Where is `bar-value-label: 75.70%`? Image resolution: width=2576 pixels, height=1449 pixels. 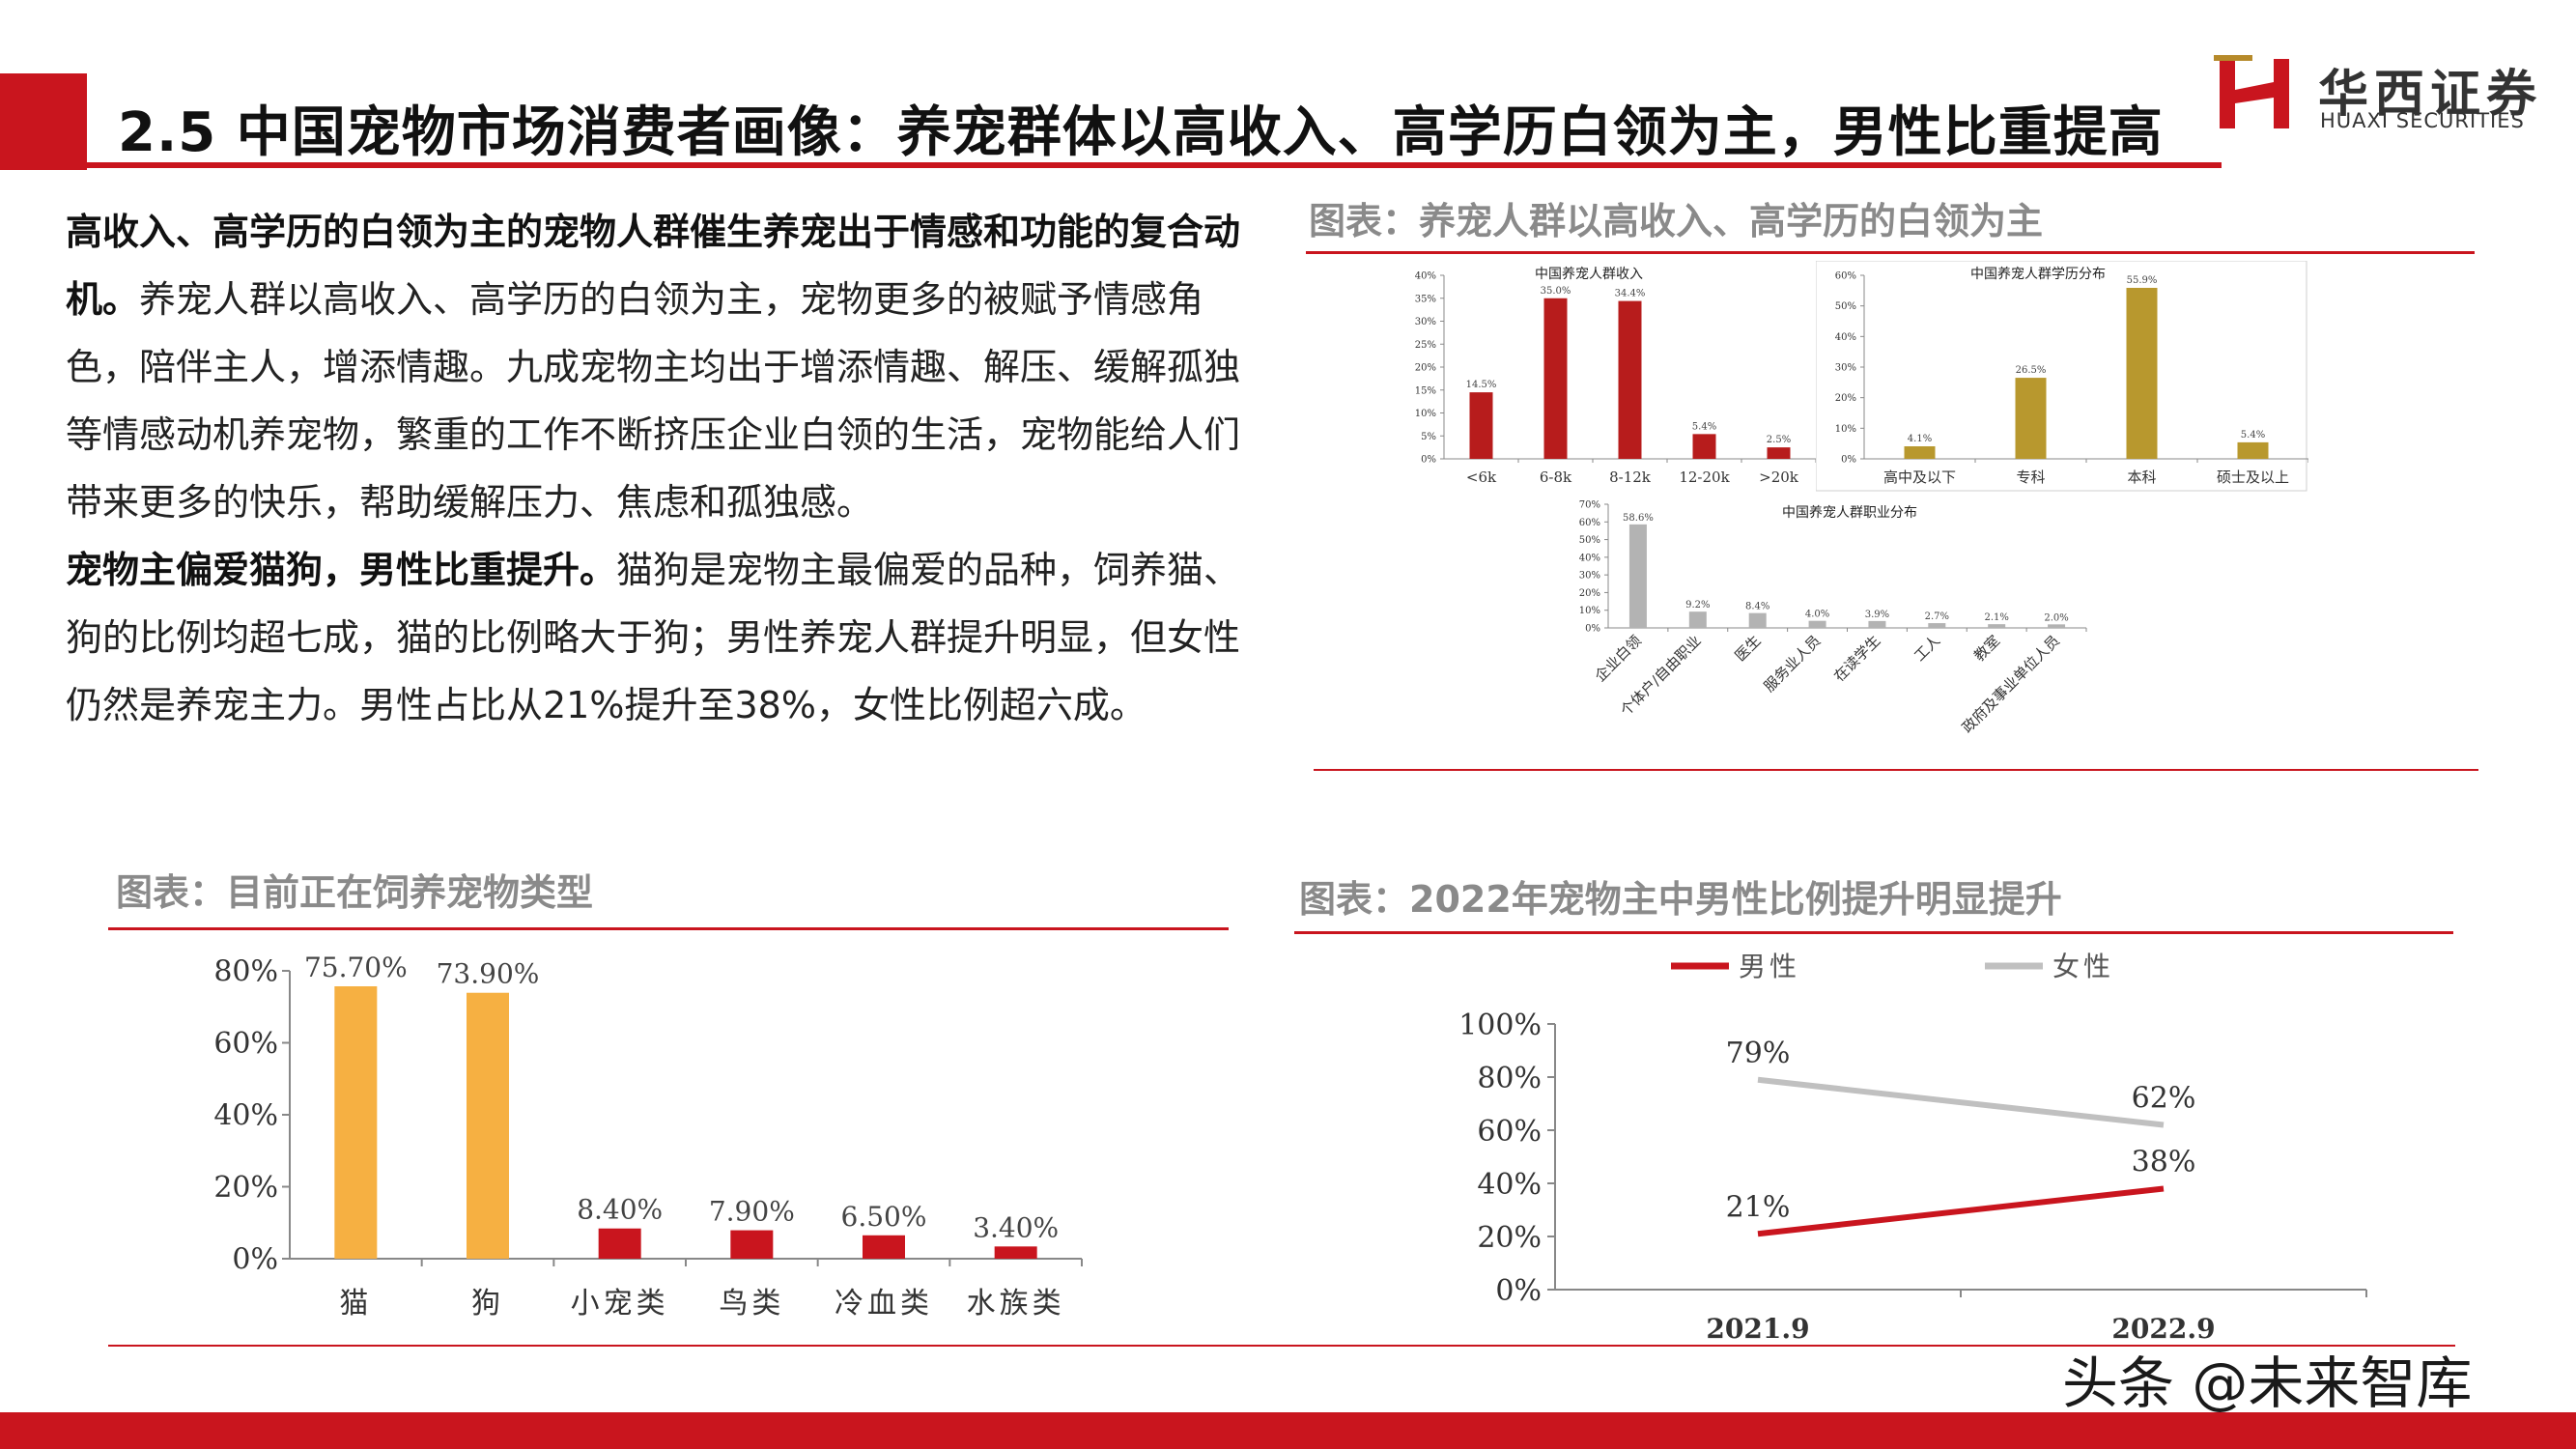
bar-value-label: 75.70% is located at coordinates (356, 967).